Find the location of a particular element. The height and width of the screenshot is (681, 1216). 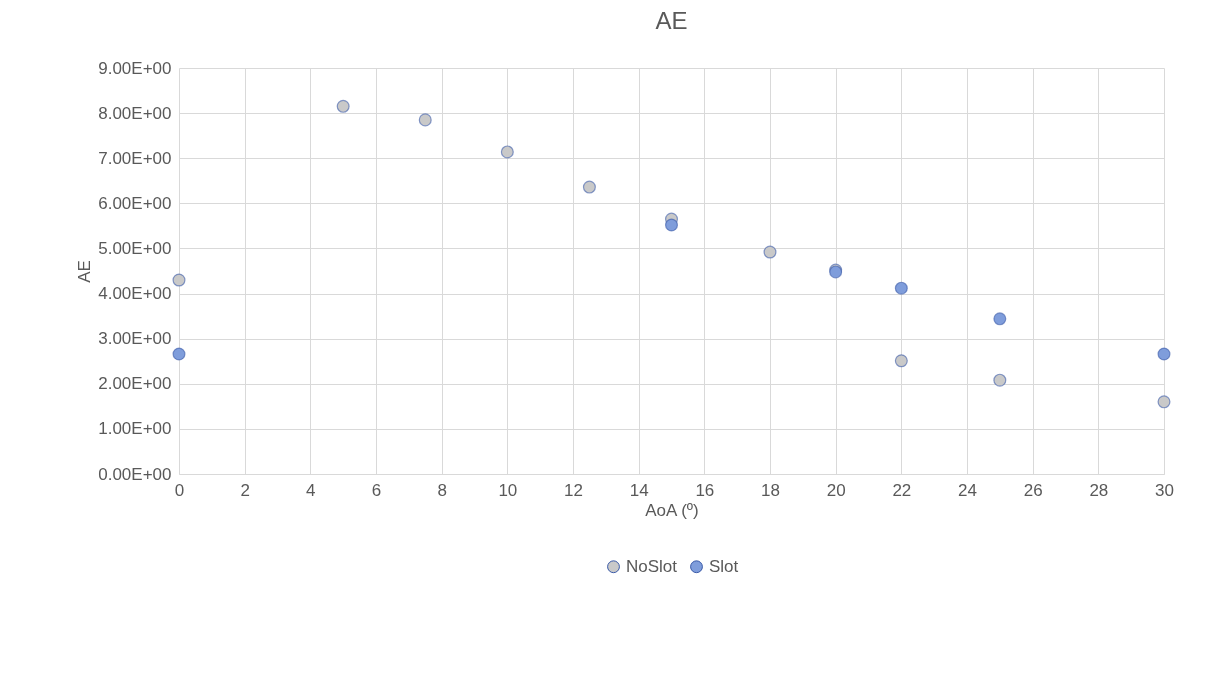

y-tick-label: 2.00E+00 is located at coordinates (135, 384).